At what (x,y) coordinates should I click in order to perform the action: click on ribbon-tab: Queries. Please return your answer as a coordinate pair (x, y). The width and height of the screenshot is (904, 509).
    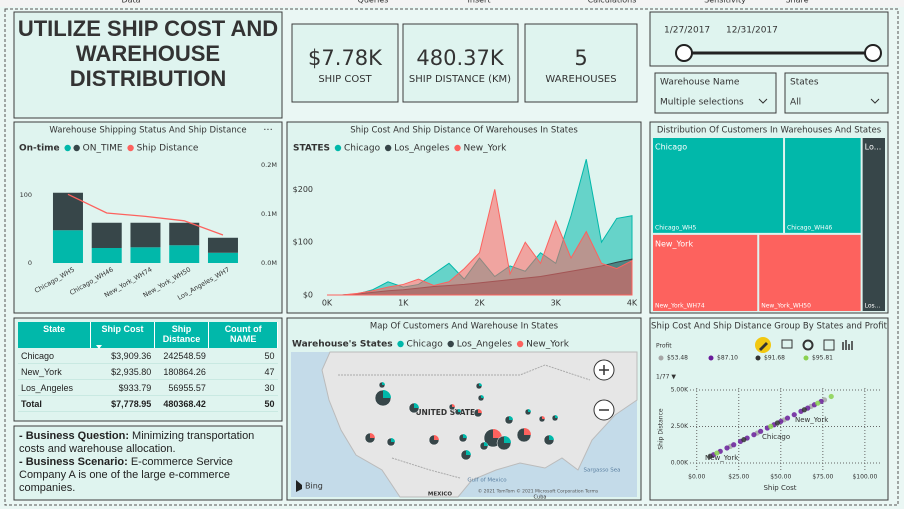
    Looking at the image, I should click on (373, 2).